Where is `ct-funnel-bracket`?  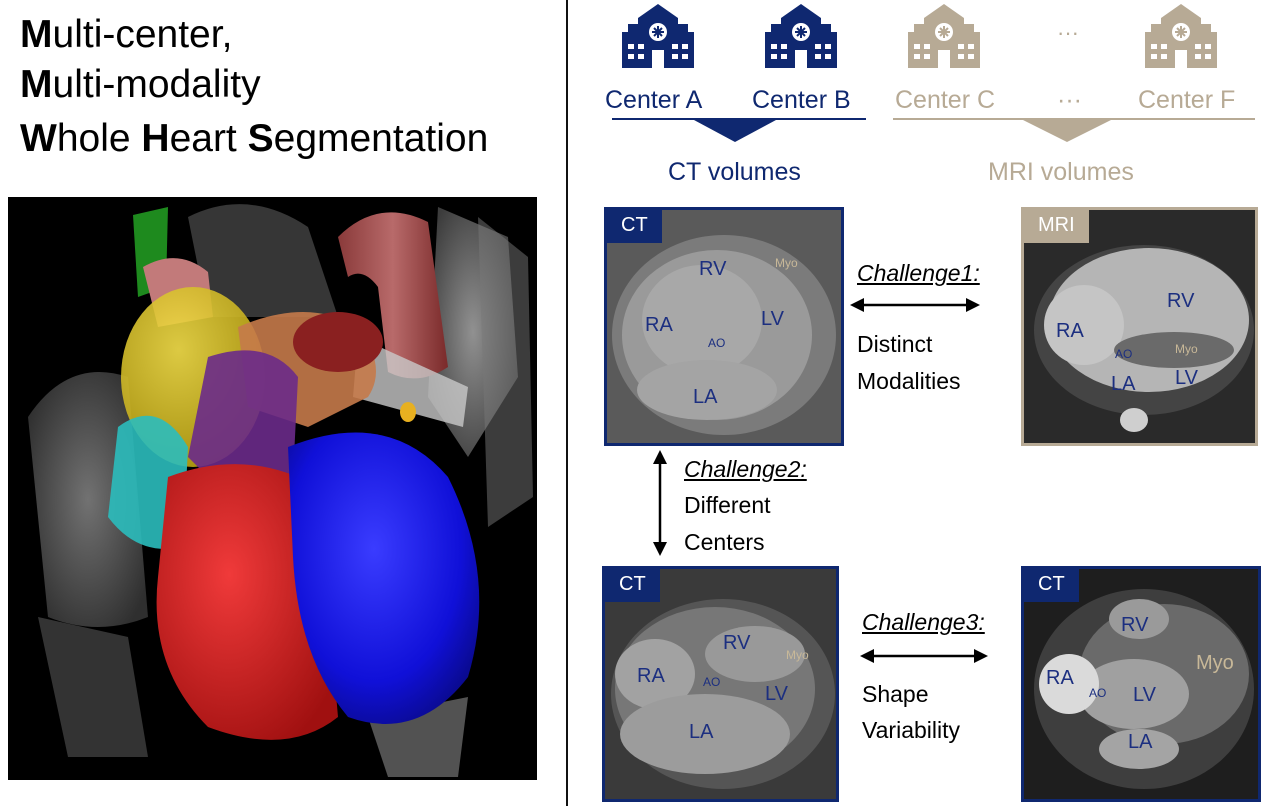
ct-funnel-bracket is located at coordinates (739, 130).